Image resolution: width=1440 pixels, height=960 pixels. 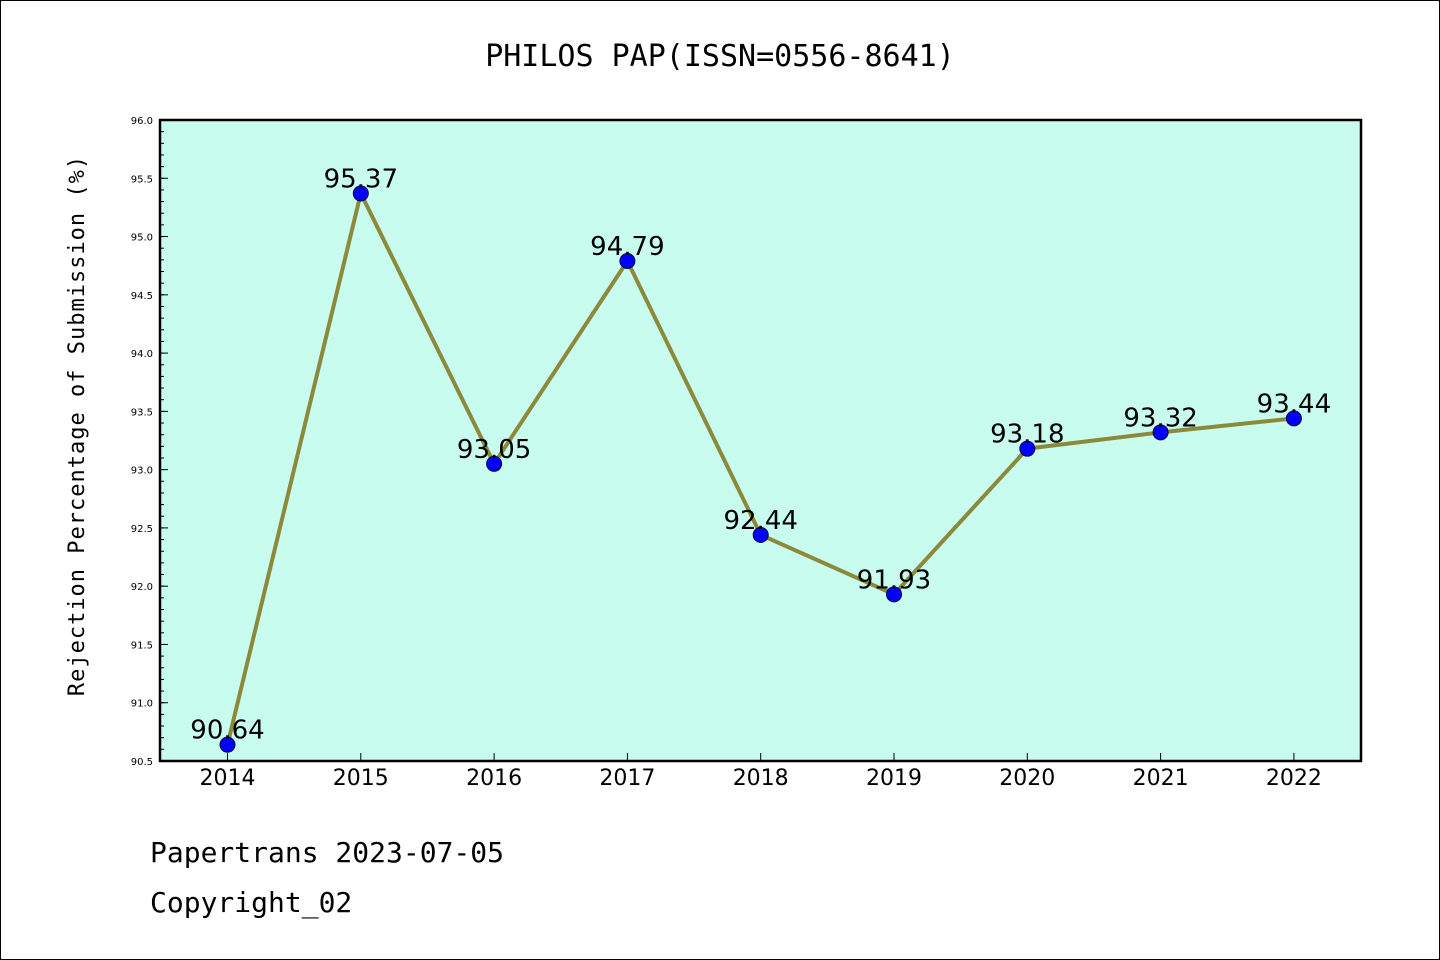 What do you see at coordinates (1027, 435) in the screenshot?
I see `data-label: 93.18` at bounding box center [1027, 435].